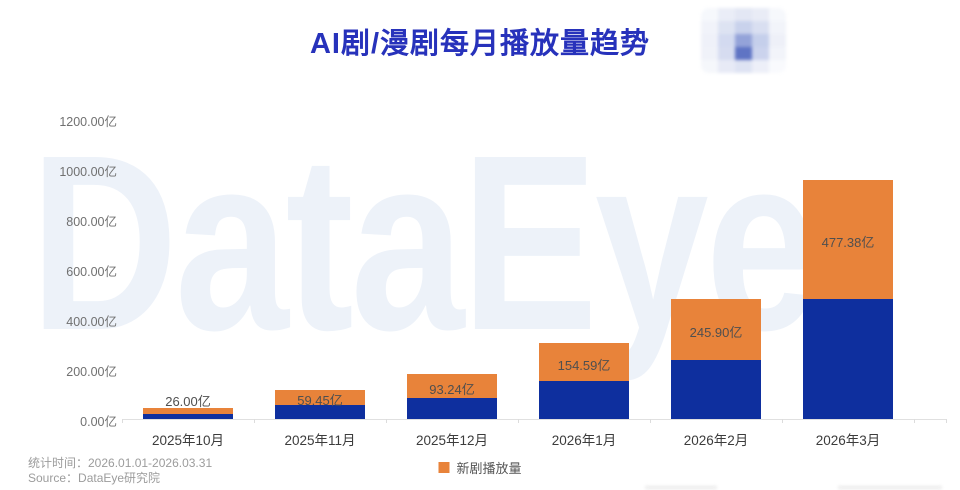  What do you see at coordinates (320, 440) in the screenshot?
I see `x-axis-label: 2025年11月` at bounding box center [320, 440].